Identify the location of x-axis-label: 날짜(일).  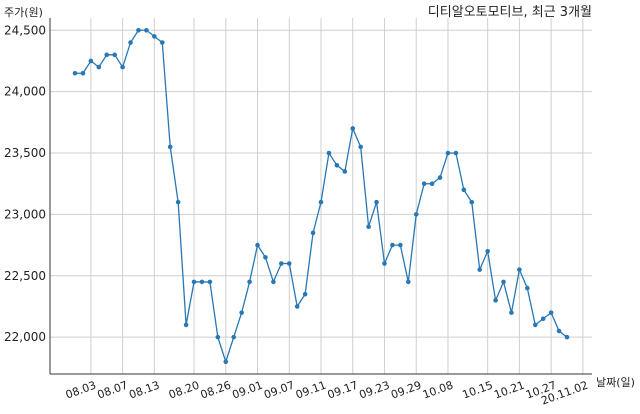
(615, 382).